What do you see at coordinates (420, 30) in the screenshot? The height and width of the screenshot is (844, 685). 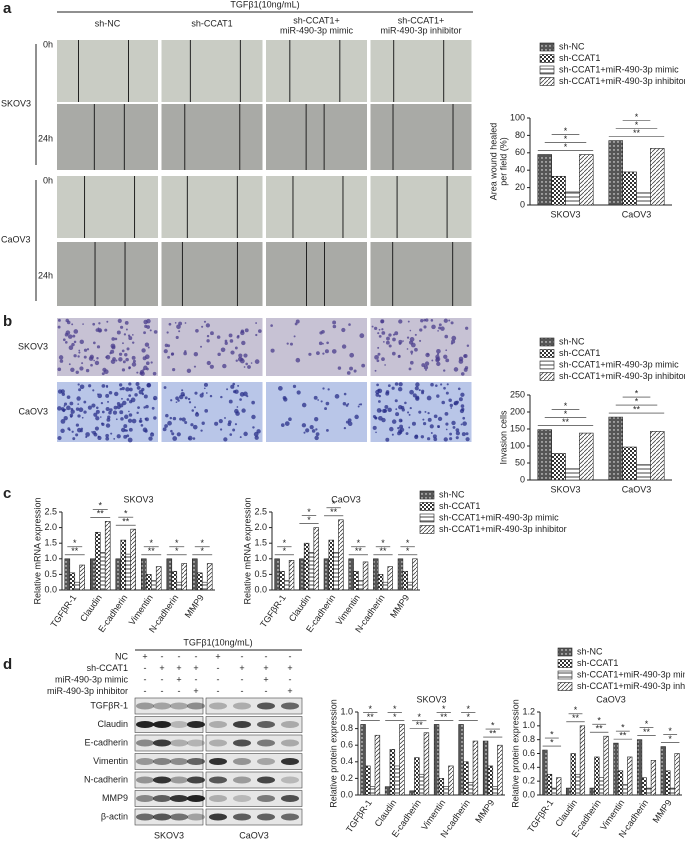 I see `column-label: miR-490-3p inhibitor` at bounding box center [420, 30].